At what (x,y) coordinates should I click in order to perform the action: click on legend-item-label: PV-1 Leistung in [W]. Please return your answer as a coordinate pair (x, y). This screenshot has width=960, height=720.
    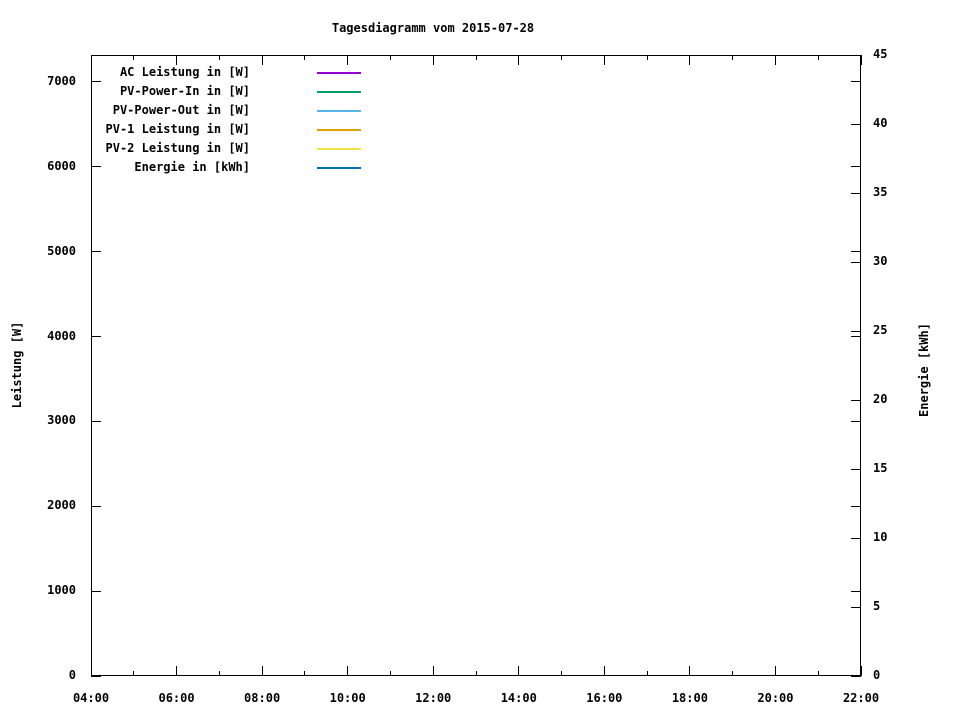
    Looking at the image, I should click on (178, 129).